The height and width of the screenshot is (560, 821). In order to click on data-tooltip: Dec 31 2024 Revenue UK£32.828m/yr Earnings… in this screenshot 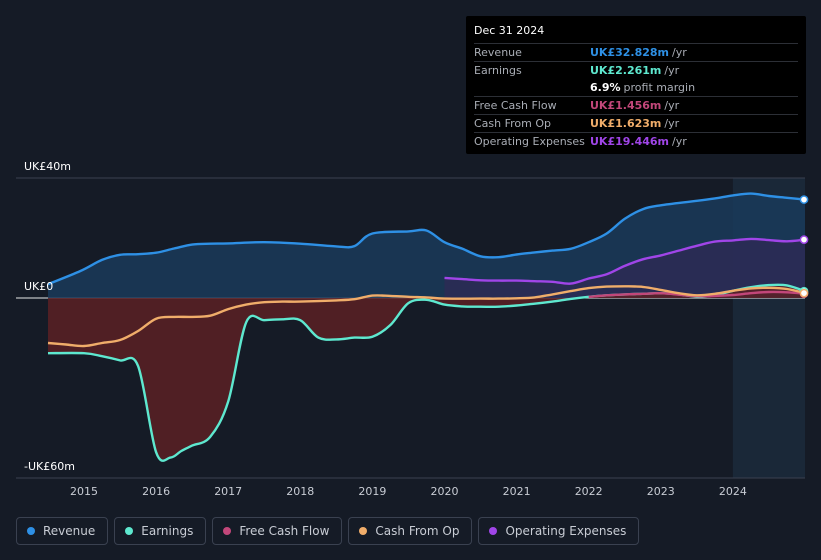, I will do `click(636, 85)`.